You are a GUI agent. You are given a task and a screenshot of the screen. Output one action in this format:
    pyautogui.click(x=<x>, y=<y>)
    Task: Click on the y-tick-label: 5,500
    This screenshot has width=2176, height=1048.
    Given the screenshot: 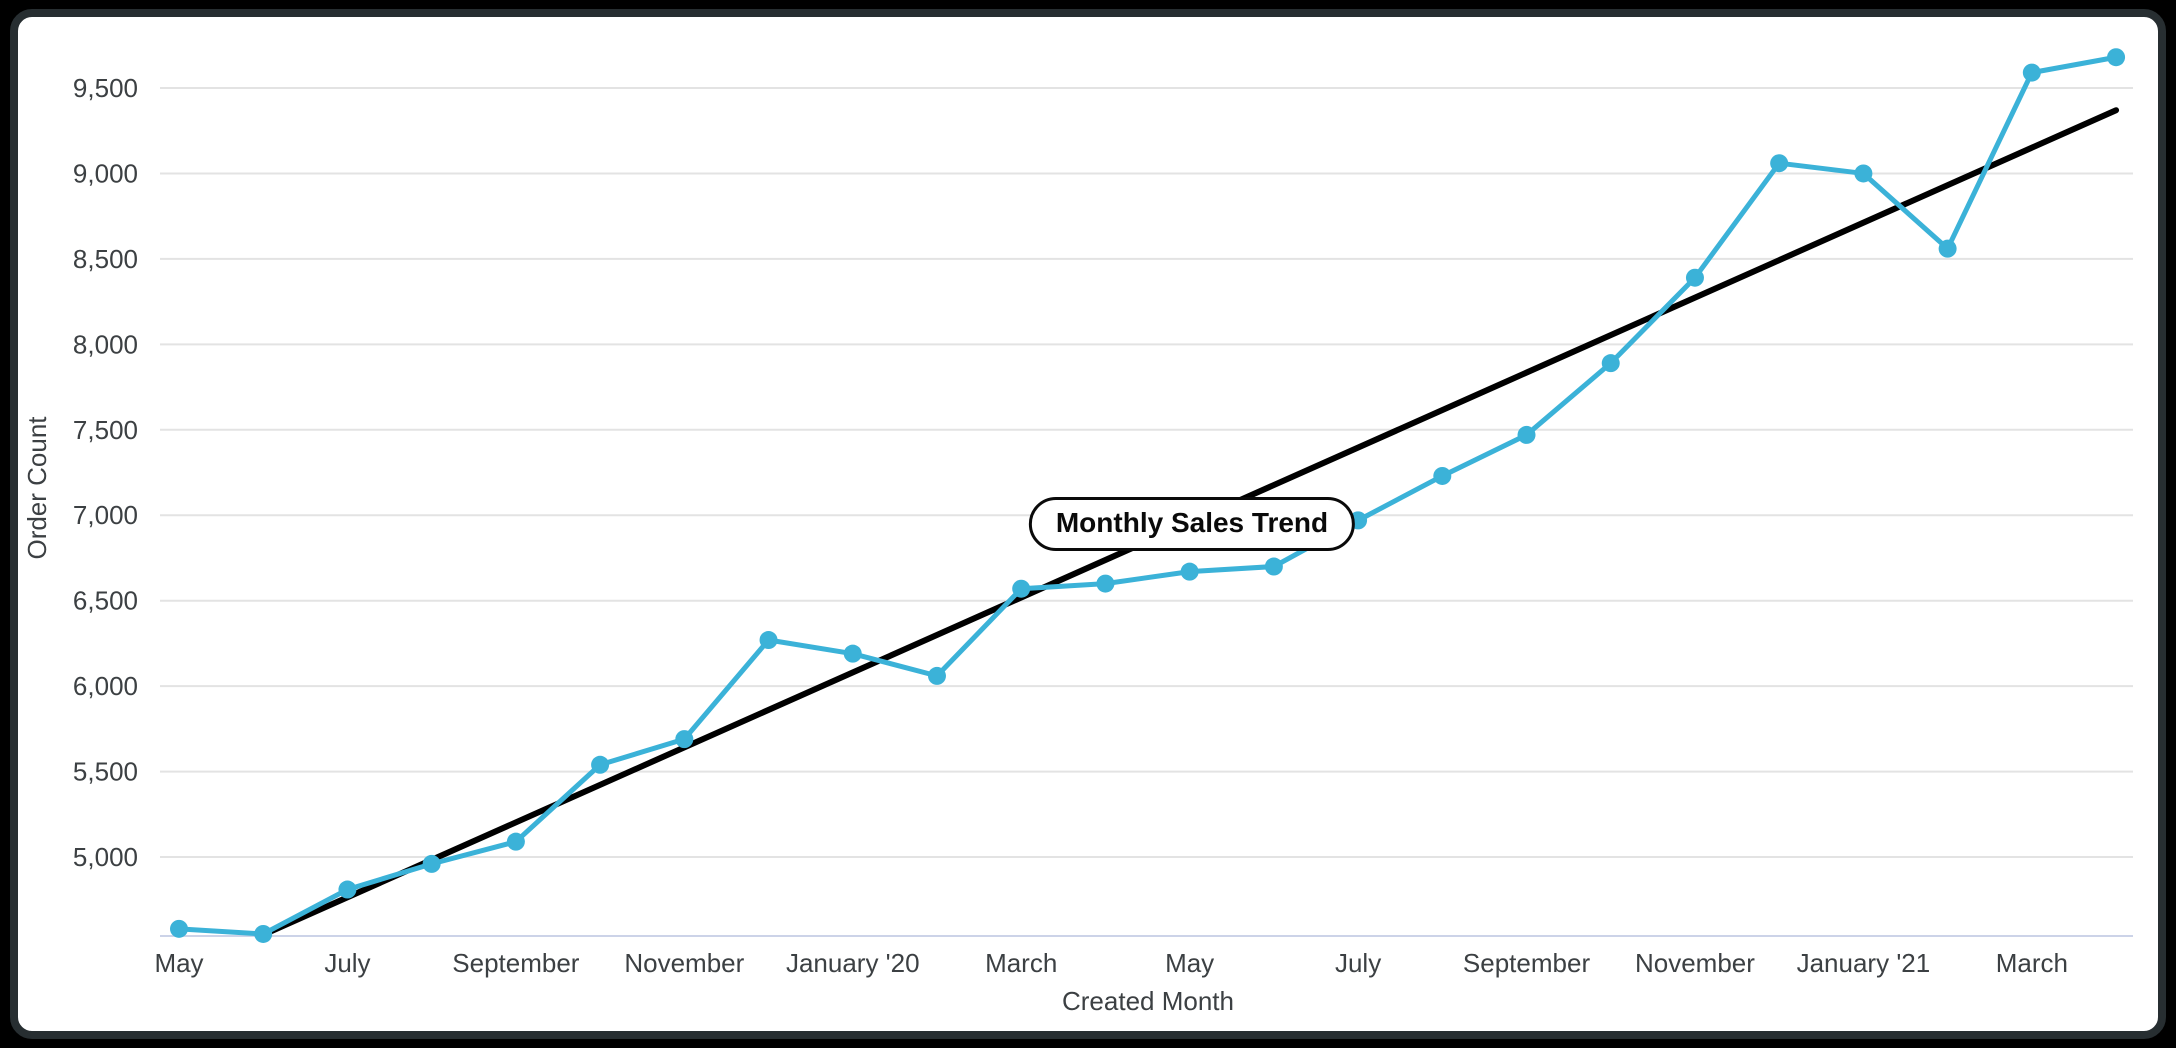 What is the action you would take?
    pyautogui.click(x=105, y=772)
    